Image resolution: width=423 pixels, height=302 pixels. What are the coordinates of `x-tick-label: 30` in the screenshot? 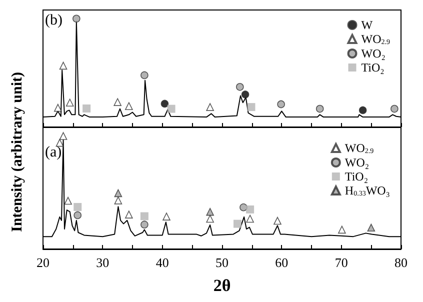 It's located at (103, 262).